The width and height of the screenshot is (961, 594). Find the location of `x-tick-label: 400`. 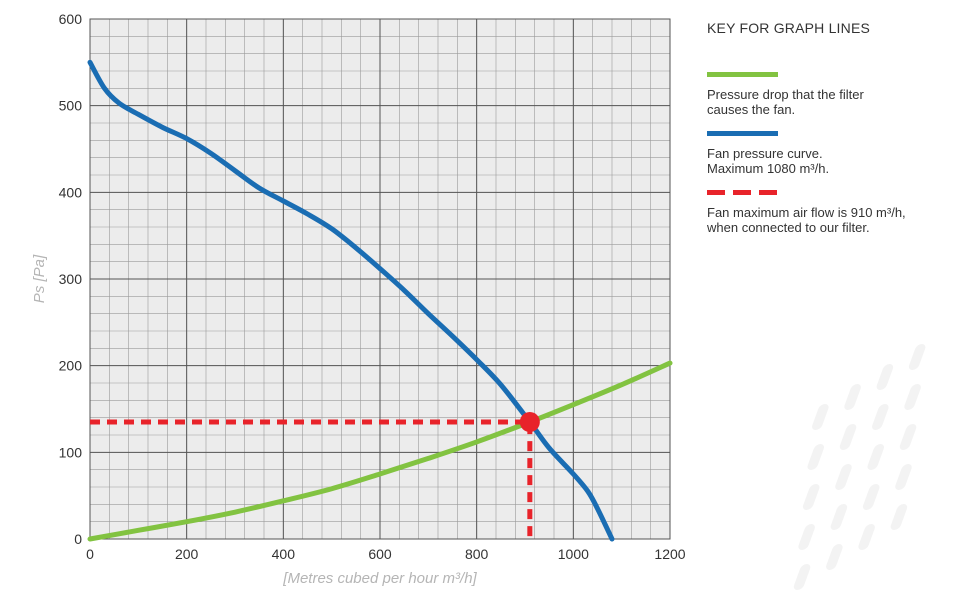

x-tick-label: 400 is located at coordinates (284, 554).